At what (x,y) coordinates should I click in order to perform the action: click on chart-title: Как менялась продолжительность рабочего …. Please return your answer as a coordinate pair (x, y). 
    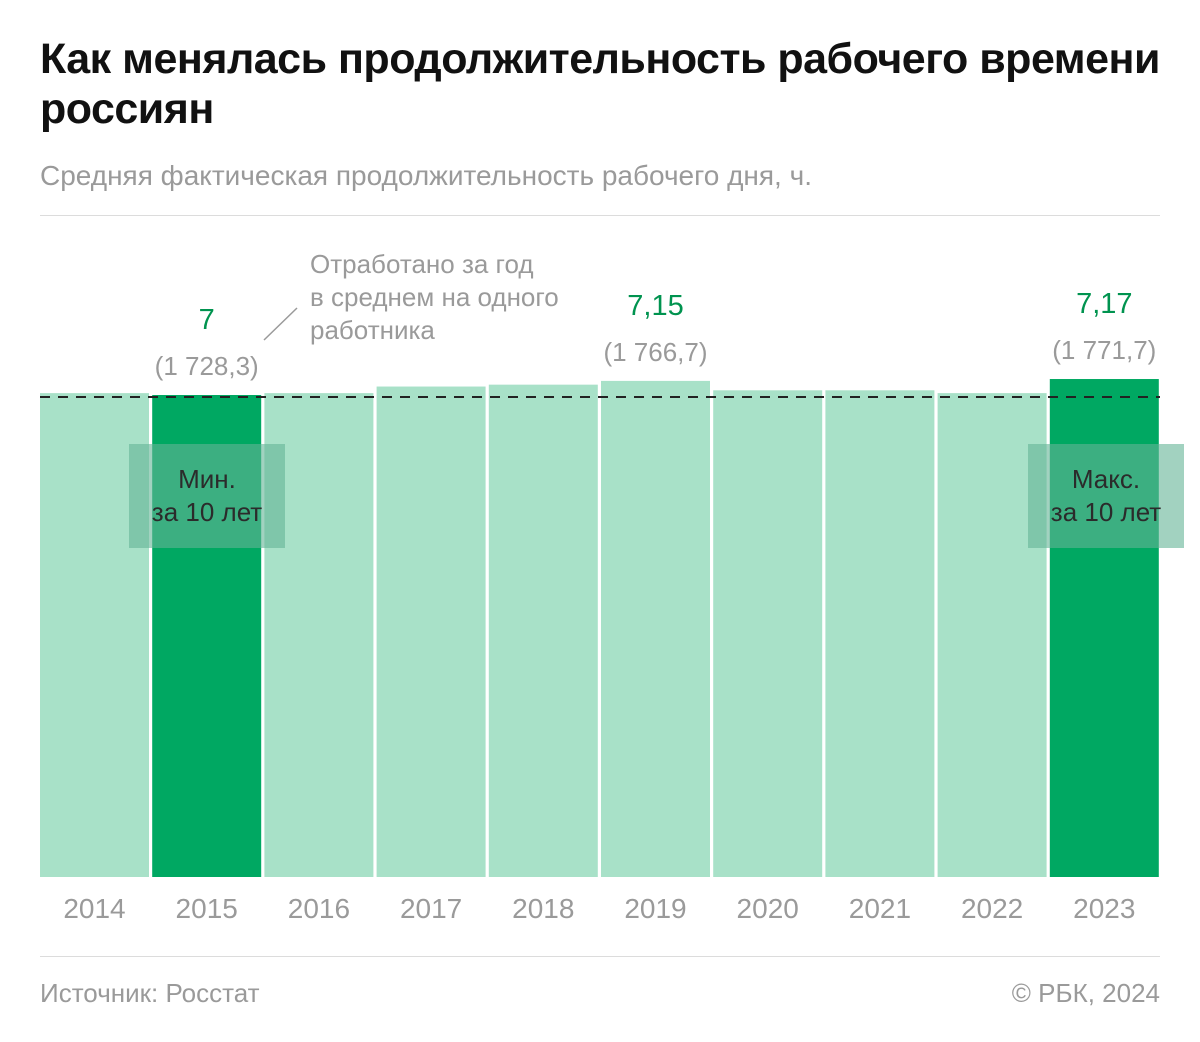
    Looking at the image, I should click on (600, 84).